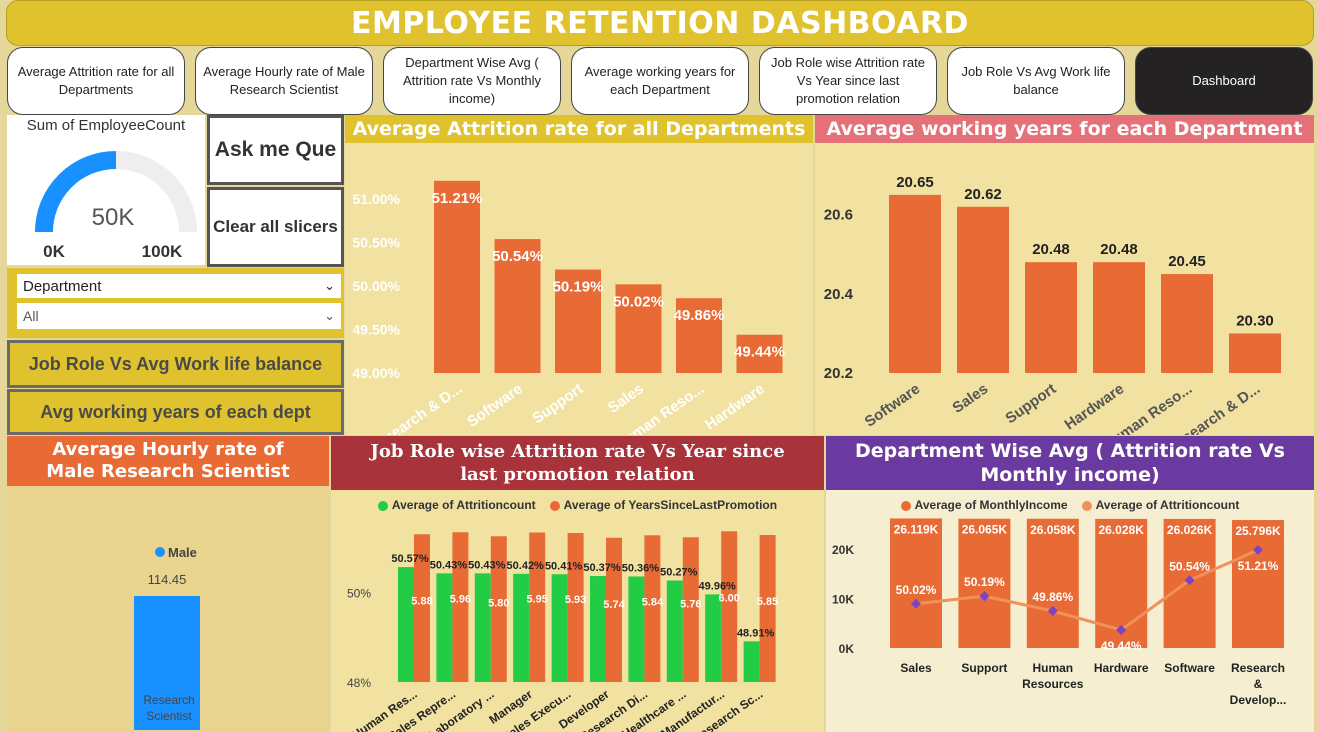 Image resolution: width=1318 pixels, height=732 pixels. What do you see at coordinates (1224, 81) in the screenshot?
I see `nav-dashboard-button: Dashboard` at bounding box center [1224, 81].